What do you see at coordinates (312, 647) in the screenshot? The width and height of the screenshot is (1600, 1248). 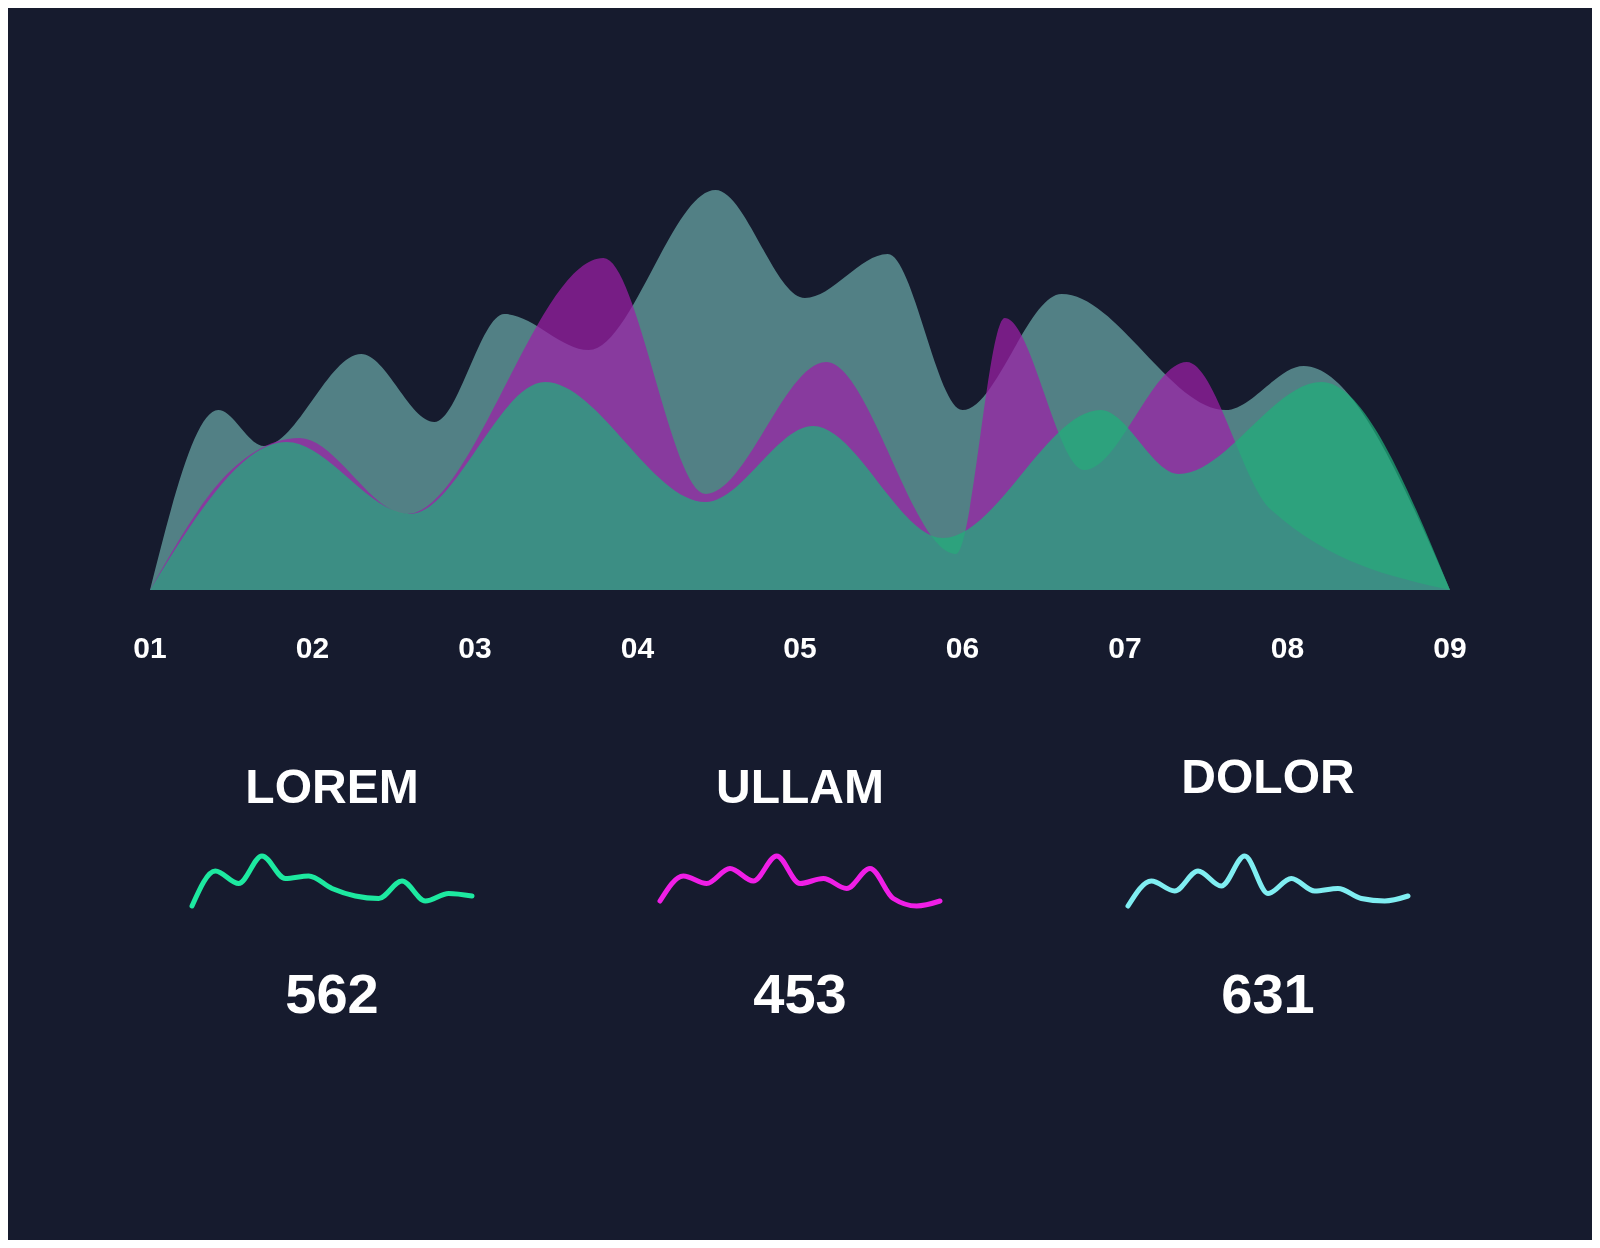 I see `x-tick-label: 02` at bounding box center [312, 647].